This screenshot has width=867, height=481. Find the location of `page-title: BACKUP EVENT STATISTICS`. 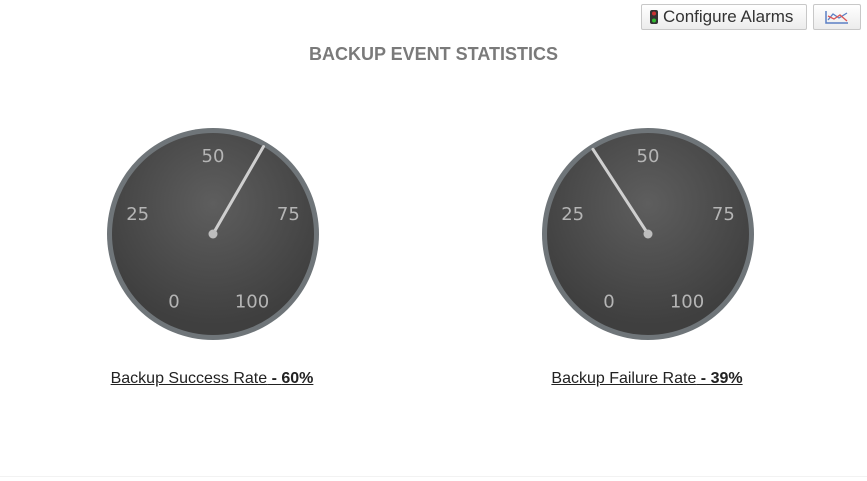

page-title: BACKUP EVENT STATISTICS is located at coordinates (433, 54).